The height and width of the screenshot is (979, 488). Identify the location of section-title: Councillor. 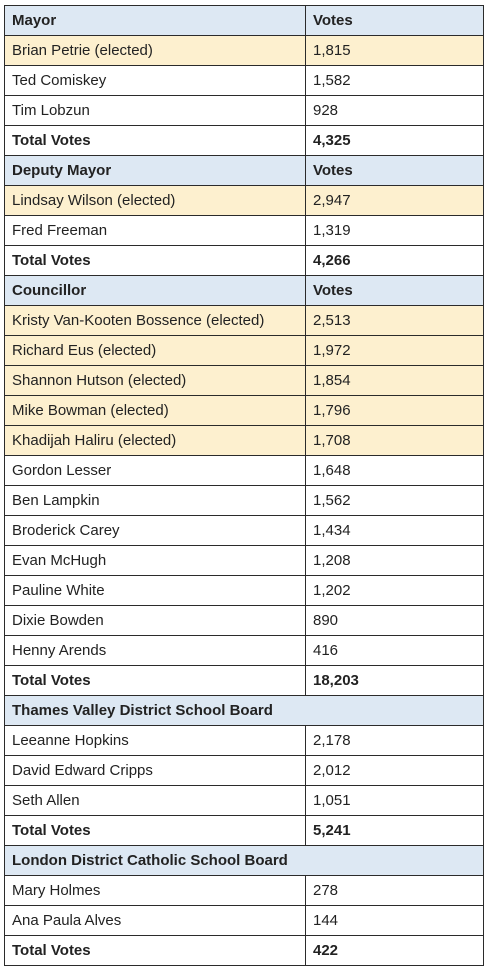
(155, 290).